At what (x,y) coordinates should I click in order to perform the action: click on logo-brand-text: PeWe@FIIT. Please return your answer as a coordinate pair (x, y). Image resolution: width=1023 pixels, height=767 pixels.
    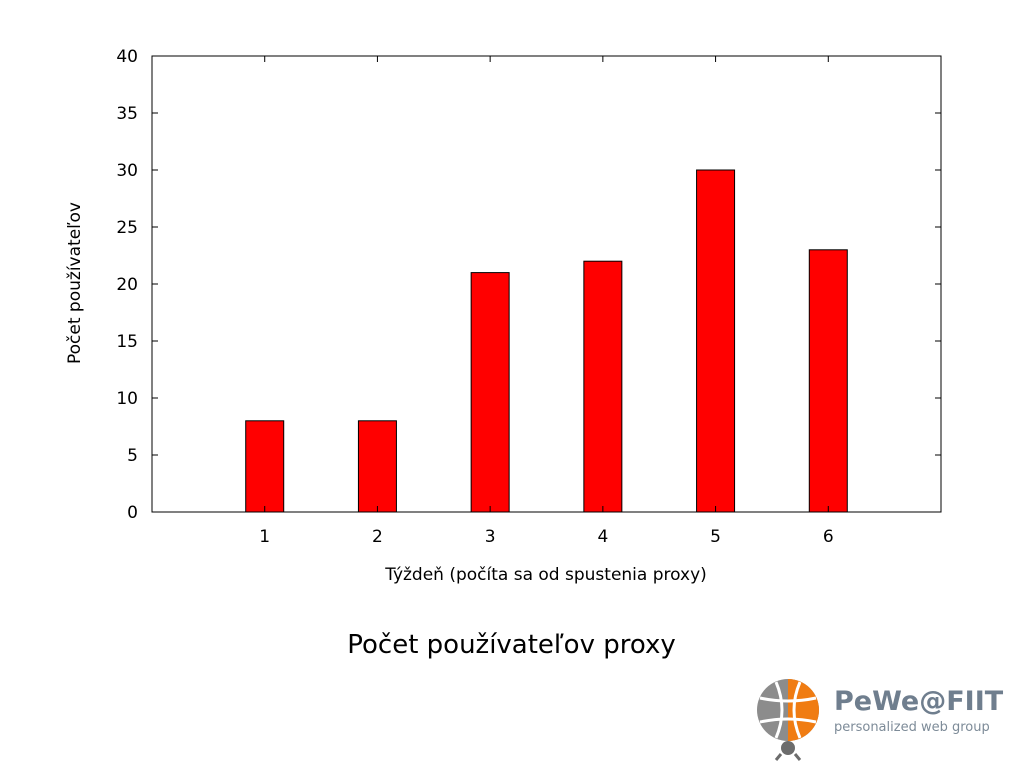
    Looking at the image, I should click on (919, 701).